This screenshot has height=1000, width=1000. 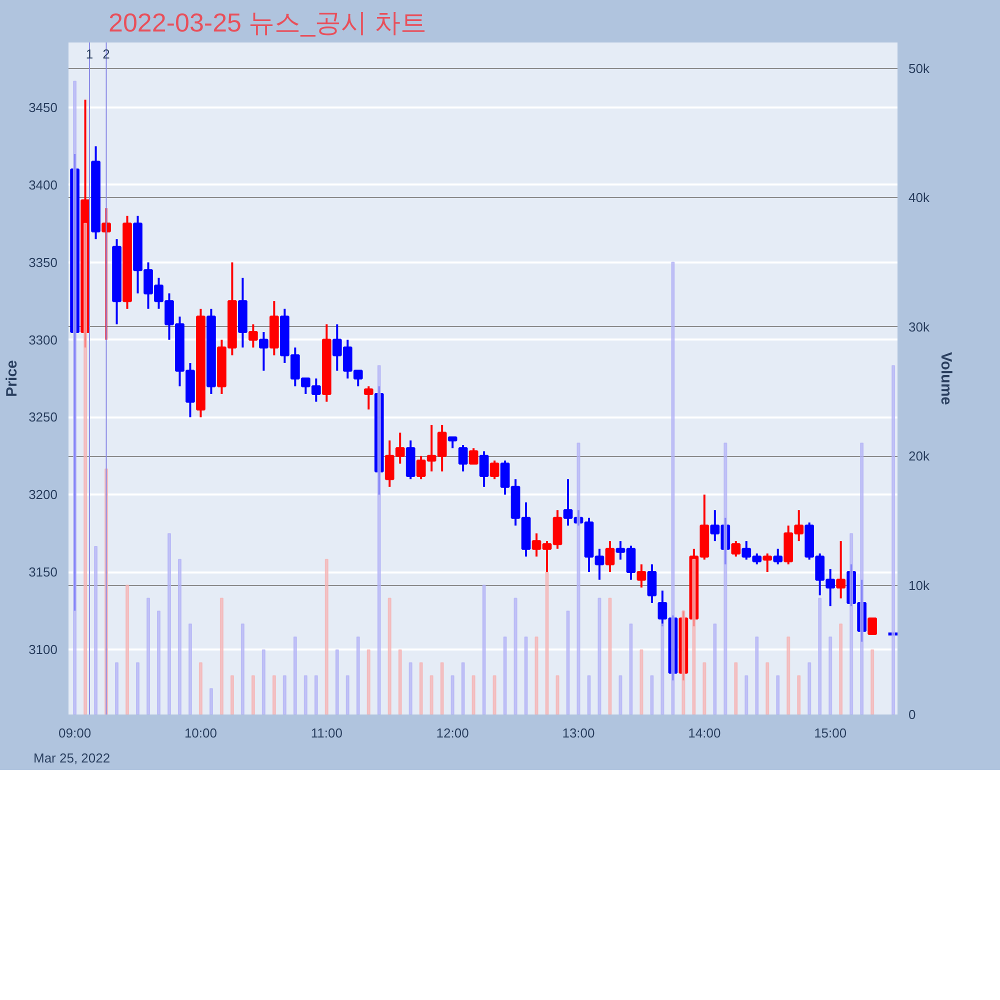 What do you see at coordinates (912, 714) in the screenshot?
I see `y2-tick-label: 0` at bounding box center [912, 714].